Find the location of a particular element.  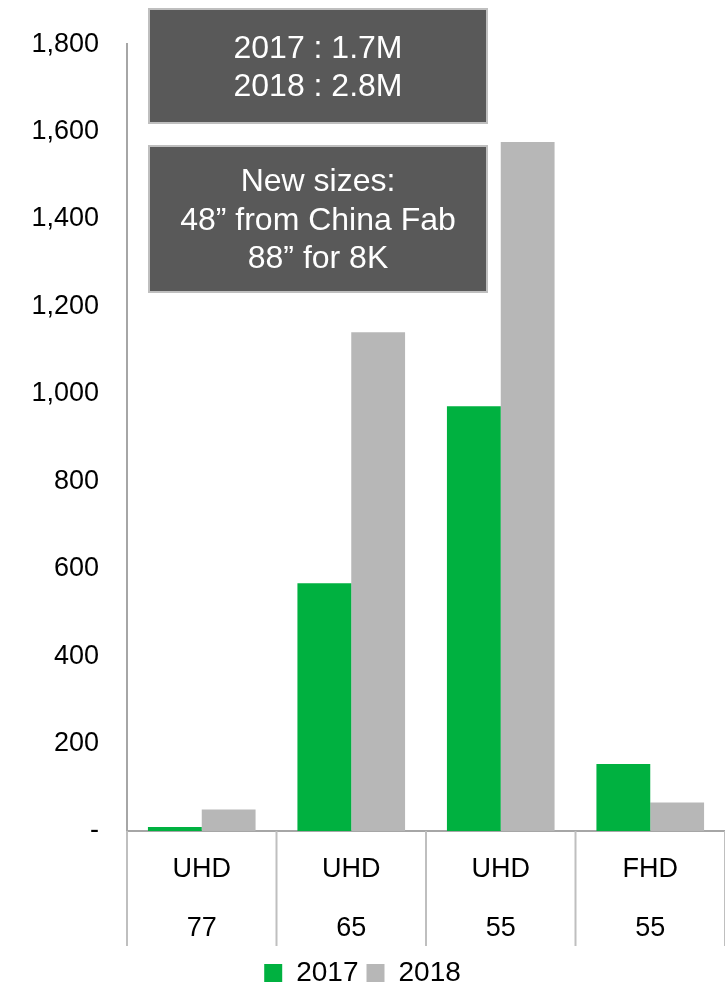

x-tick-label: UHD 65 is located at coordinates (351, 897).